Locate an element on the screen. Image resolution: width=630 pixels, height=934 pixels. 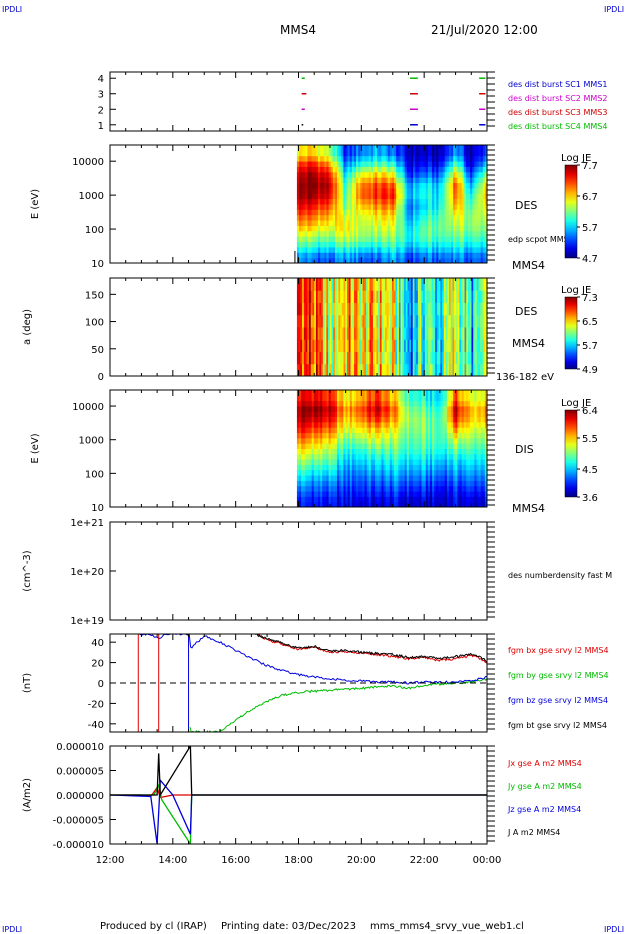
panel-sublabel: MMS4 is located at coordinates (528, 265).